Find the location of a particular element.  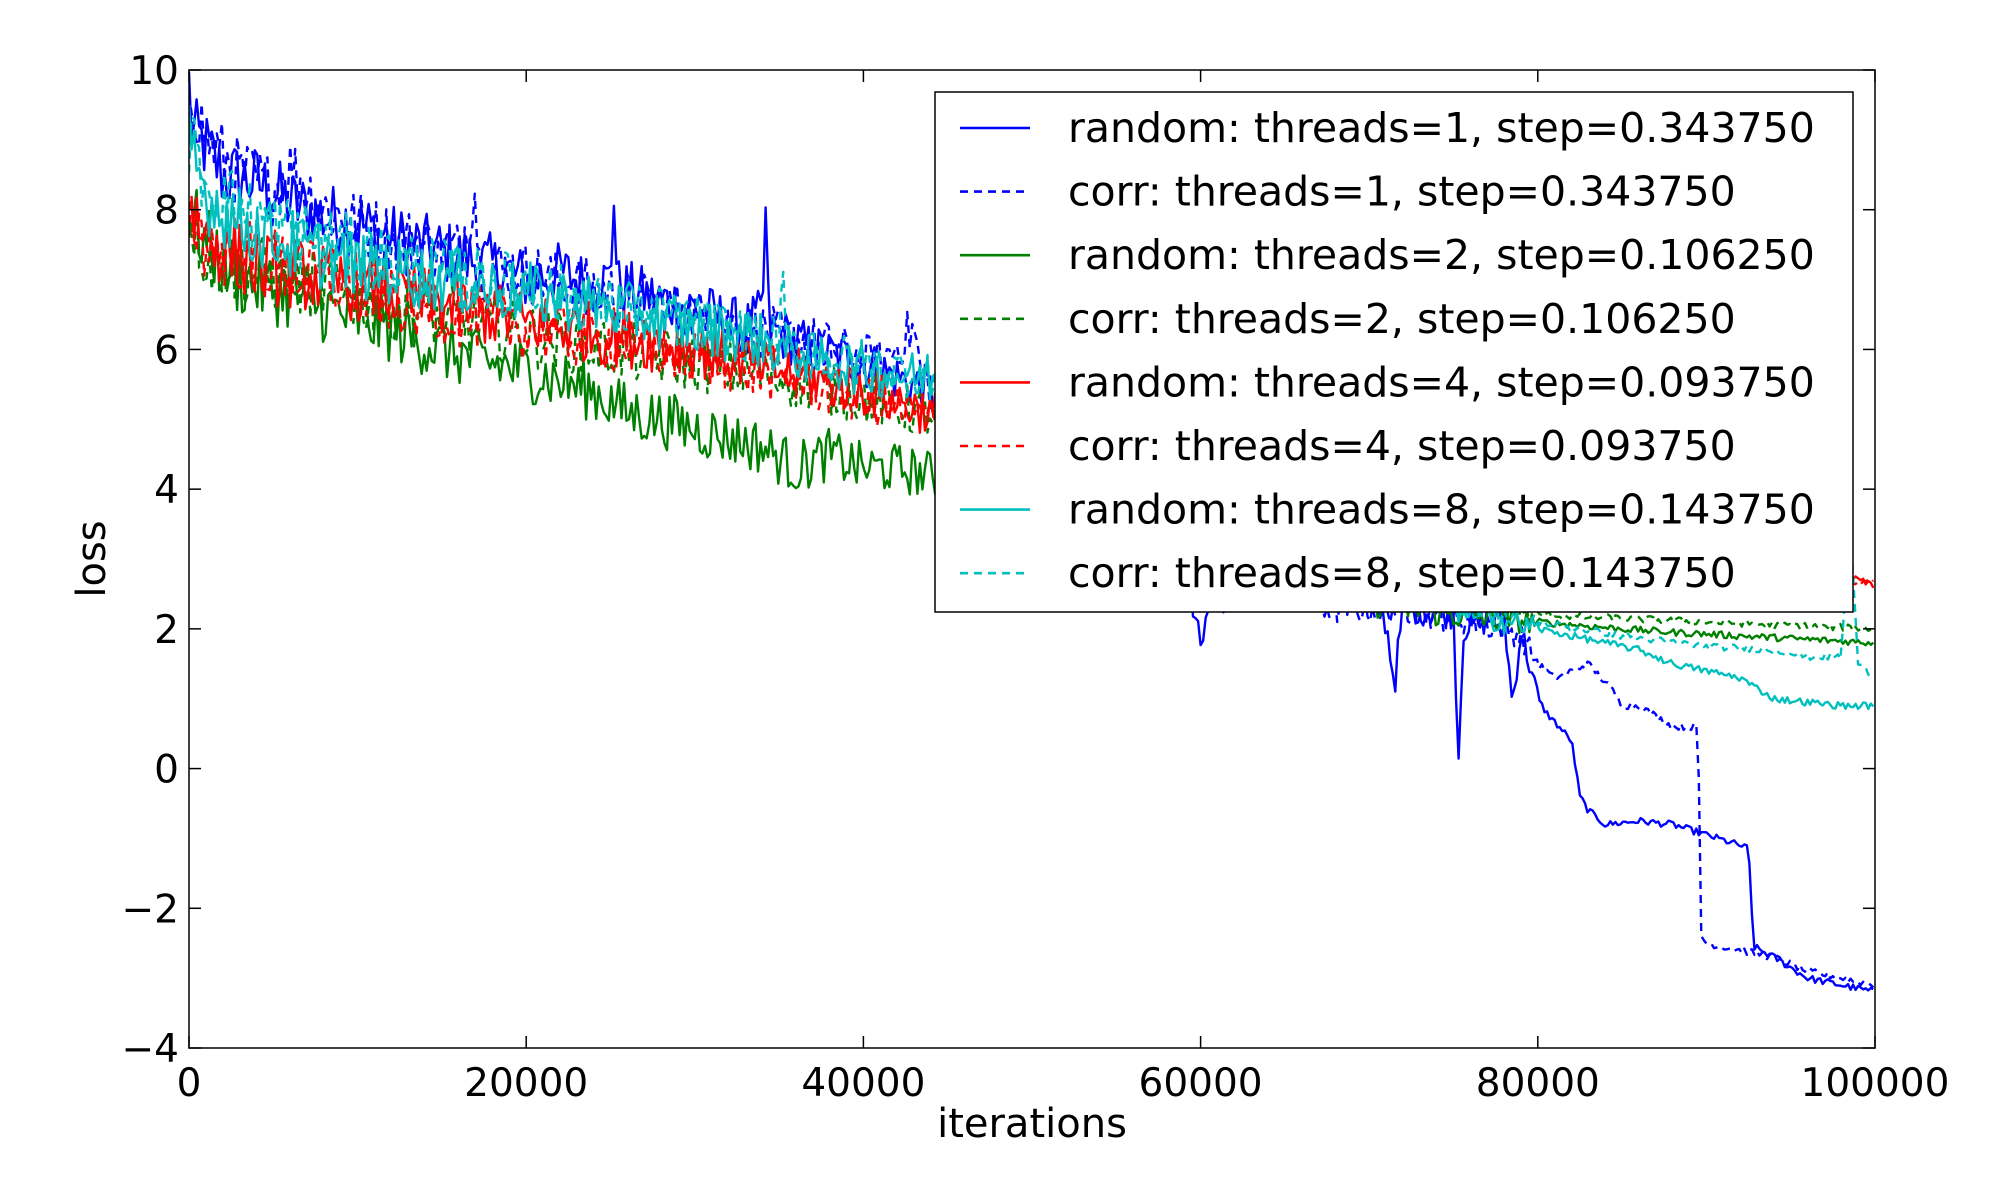

x-axis-label: iterations is located at coordinates (1032, 1124).